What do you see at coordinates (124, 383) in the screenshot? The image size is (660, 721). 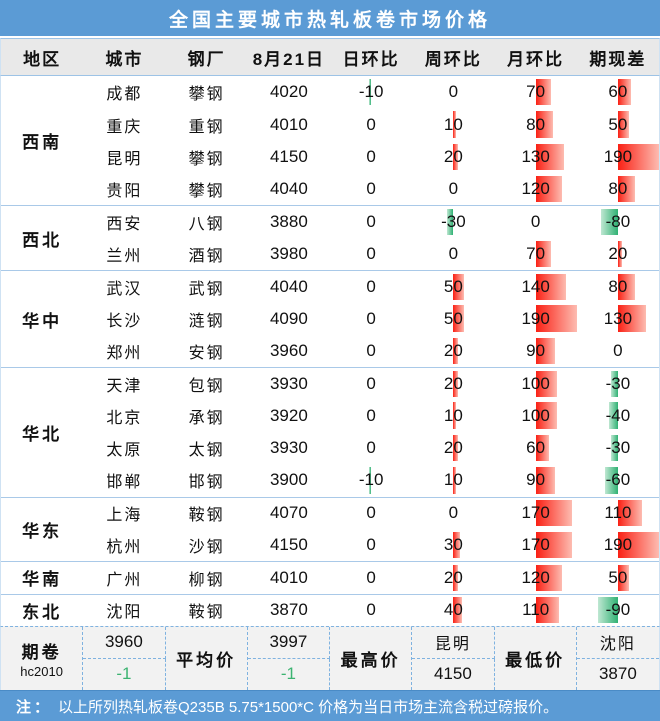 I see `city-cell: 天津` at bounding box center [124, 383].